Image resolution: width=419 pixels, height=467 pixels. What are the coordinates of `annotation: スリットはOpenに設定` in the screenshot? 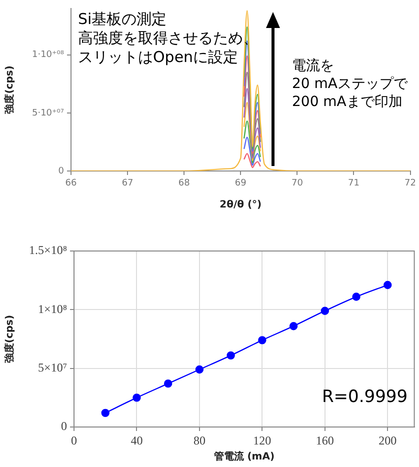 It's located at (158, 57).